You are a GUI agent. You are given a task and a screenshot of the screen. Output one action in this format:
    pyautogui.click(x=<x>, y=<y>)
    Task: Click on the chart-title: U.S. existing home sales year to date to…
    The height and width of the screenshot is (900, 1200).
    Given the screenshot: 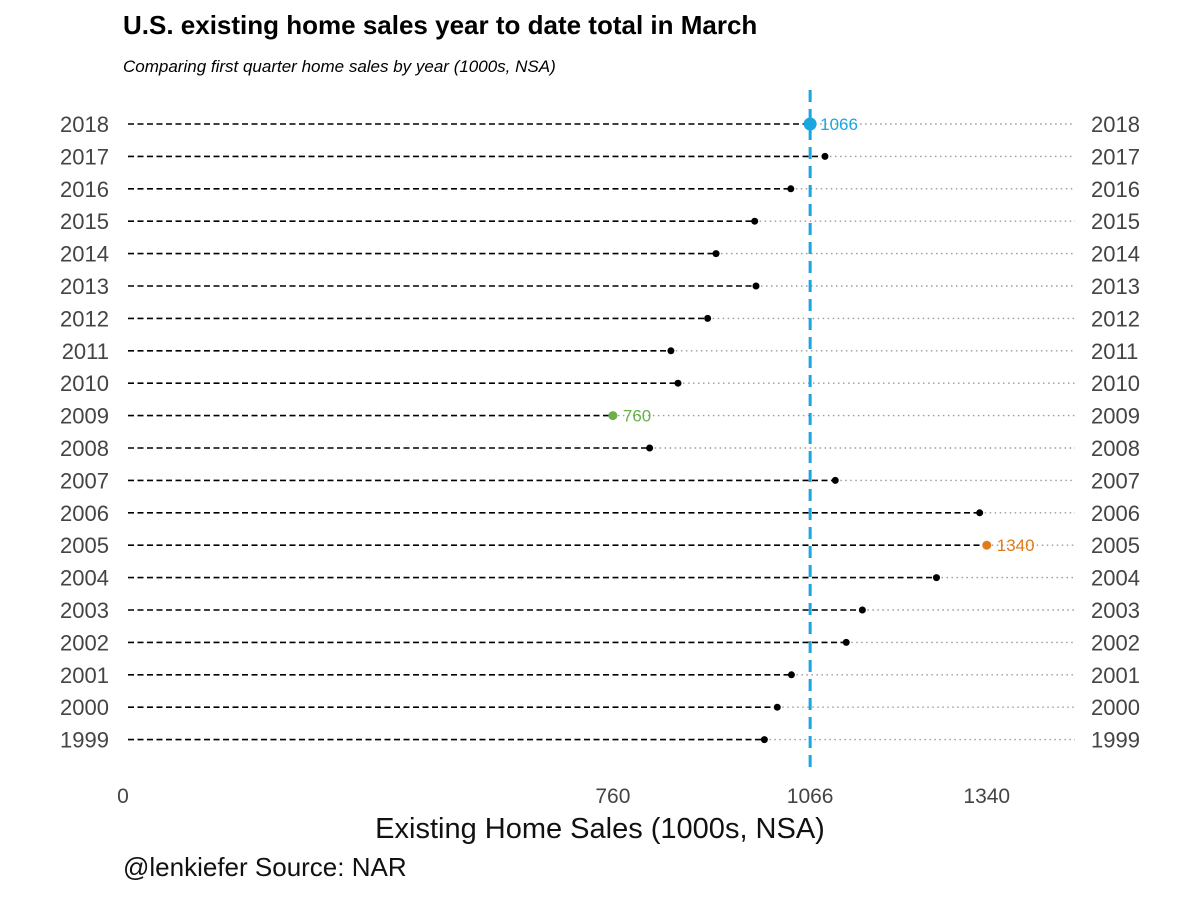 What is the action you would take?
    pyautogui.click(x=440, y=25)
    